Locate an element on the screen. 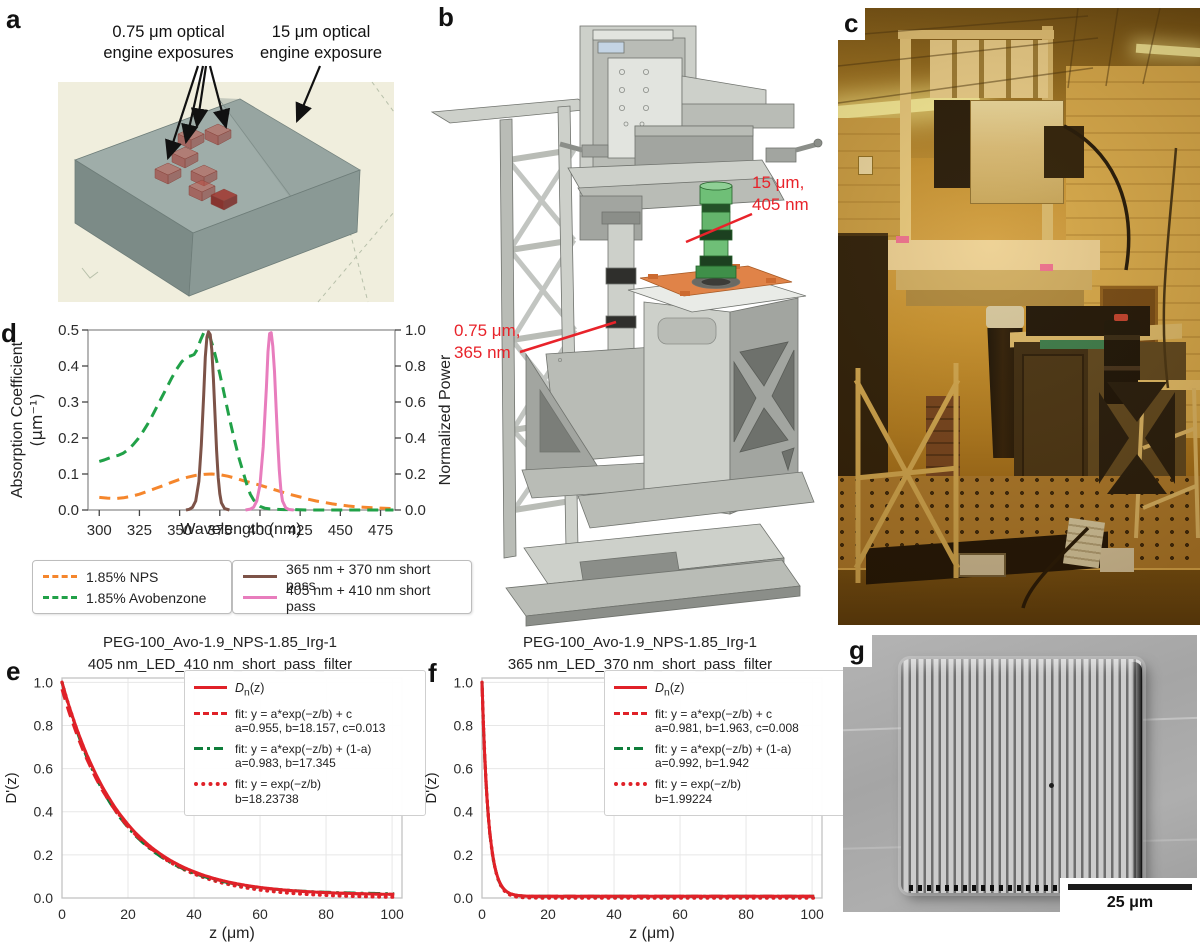  svg-text: 0.5 is located at coordinates (68, 330).